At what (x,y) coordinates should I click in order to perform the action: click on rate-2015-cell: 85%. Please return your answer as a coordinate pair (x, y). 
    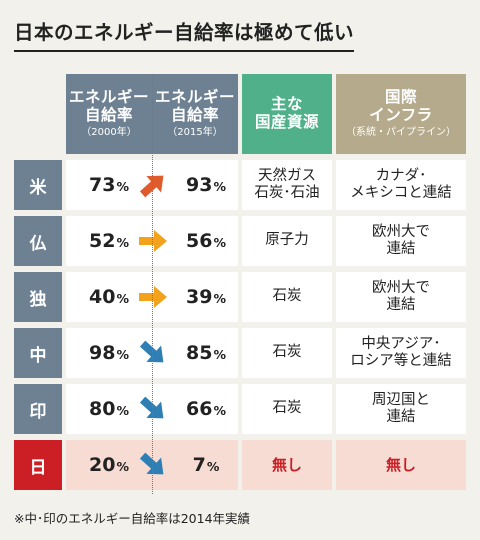
    Looking at the image, I should click on (195, 353).